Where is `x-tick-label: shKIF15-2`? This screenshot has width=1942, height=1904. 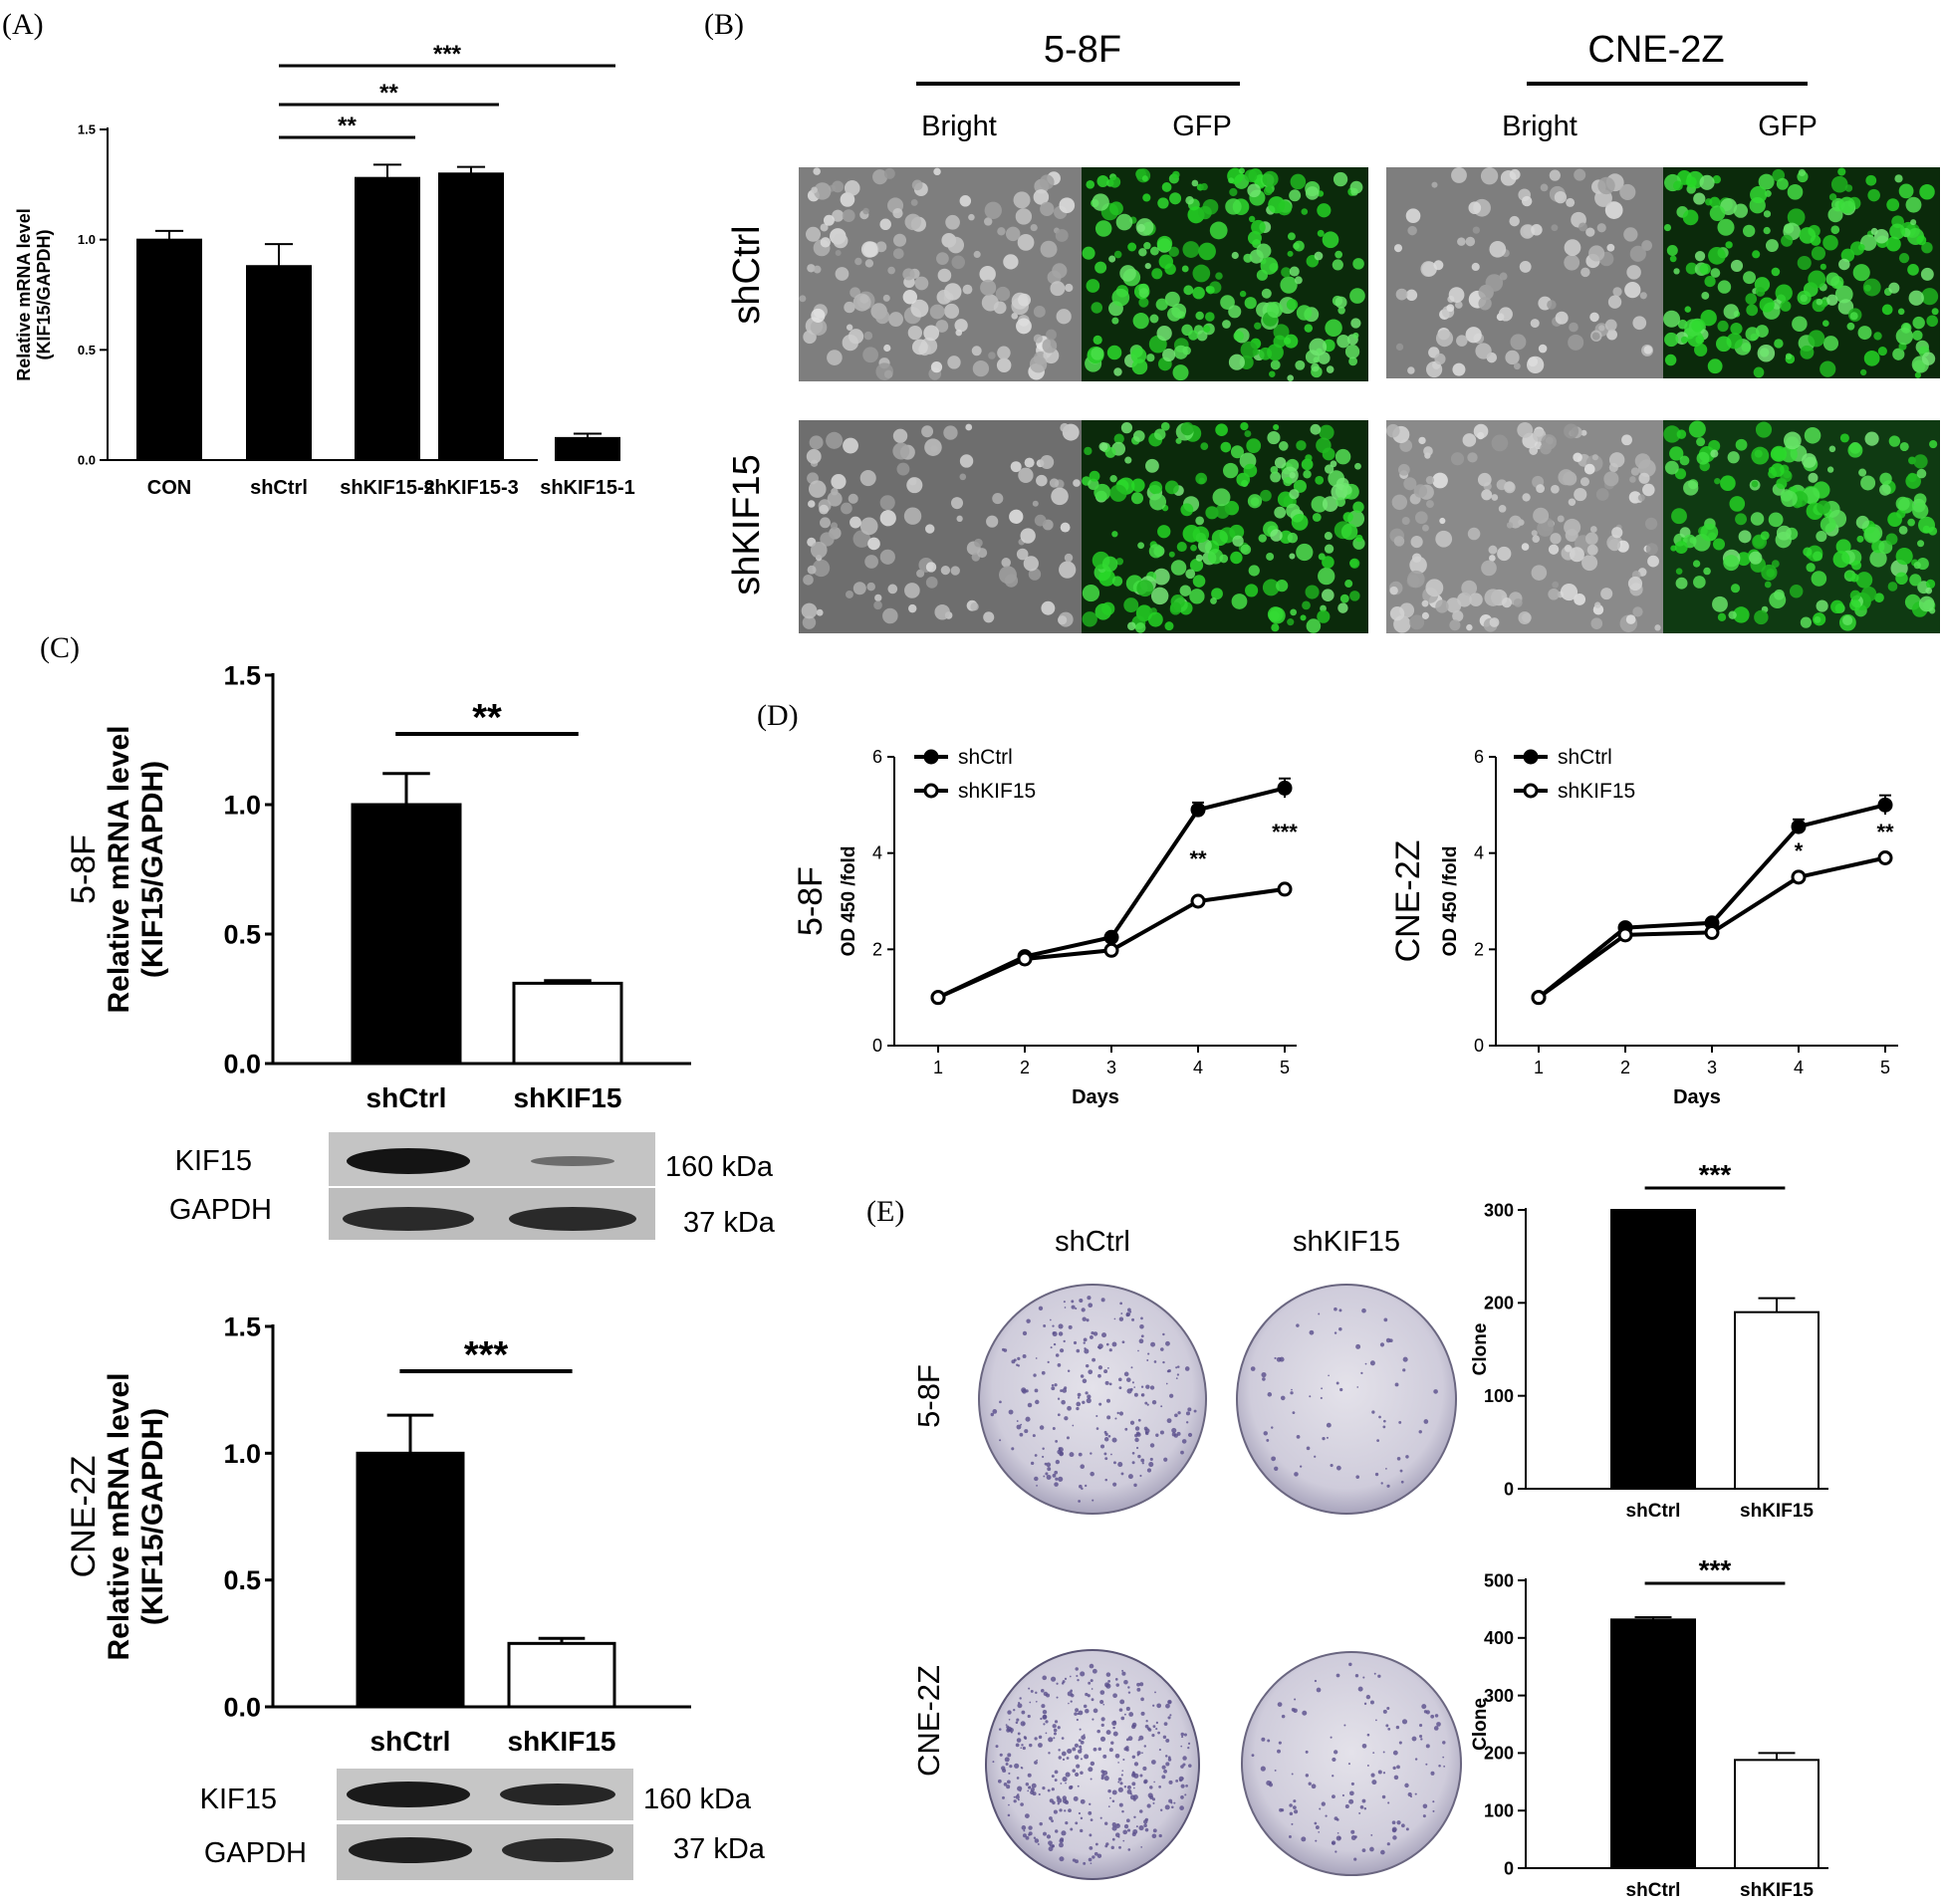 x-tick-label: shKIF15-2 is located at coordinates (387, 488).